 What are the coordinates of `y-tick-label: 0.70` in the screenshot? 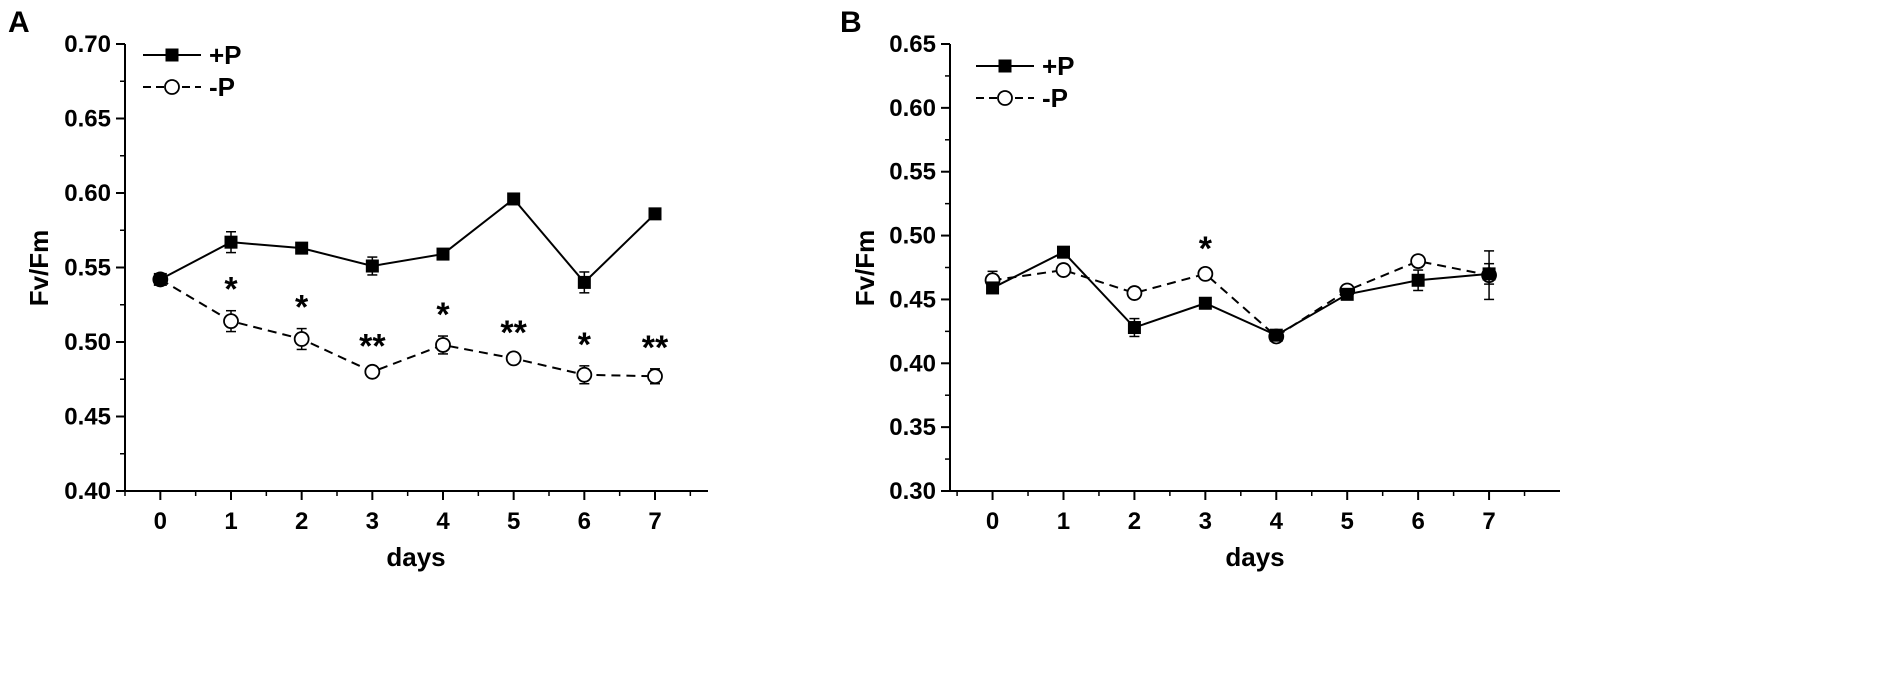 It's located at (87, 44).